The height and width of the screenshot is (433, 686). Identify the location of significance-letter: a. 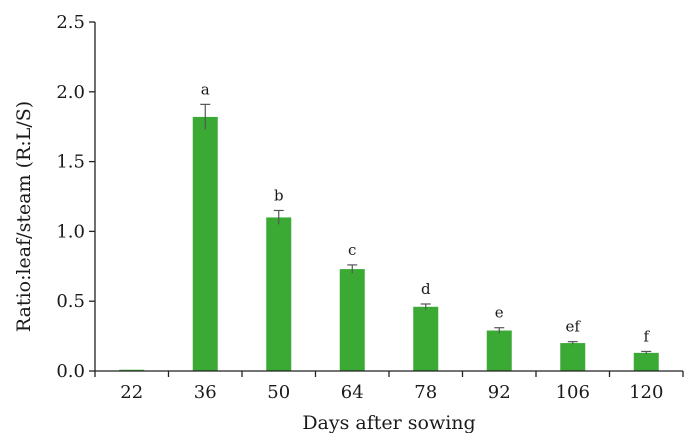
(205, 89).